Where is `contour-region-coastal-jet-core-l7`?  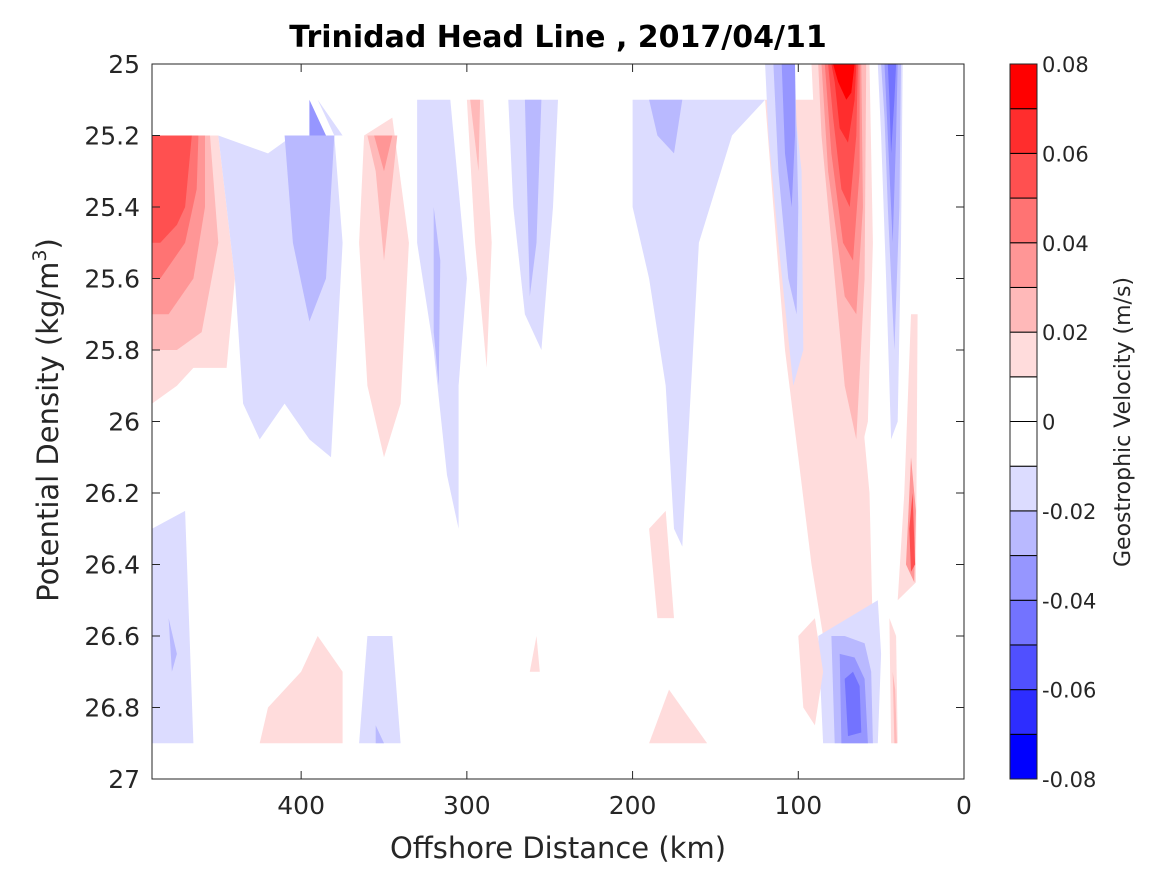
contour-region-coastal-jet-core-l7 is located at coordinates (844, 82).